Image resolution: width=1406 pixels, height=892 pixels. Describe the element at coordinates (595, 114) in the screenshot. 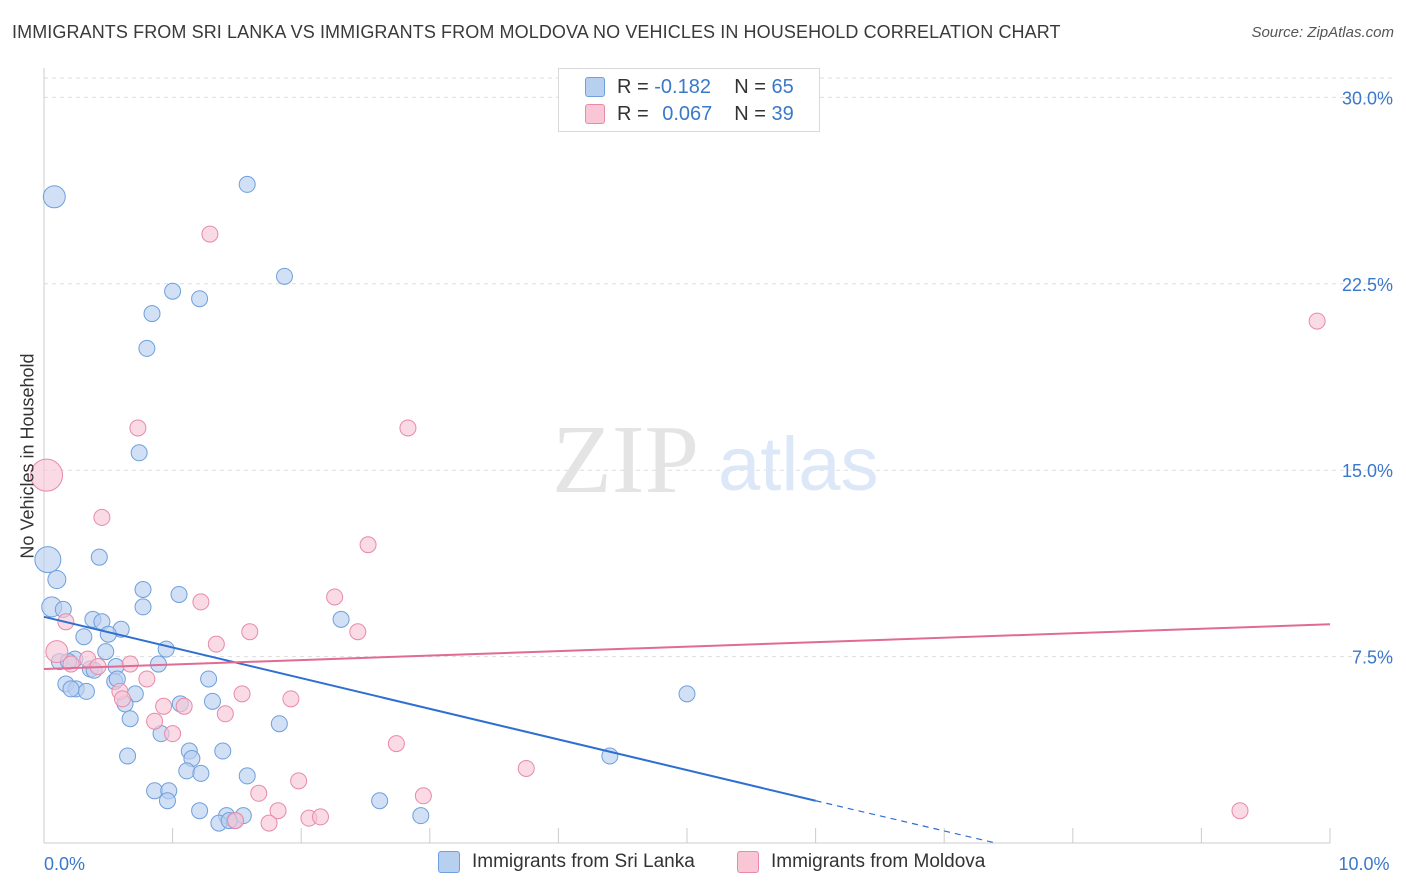

I see `legend-swatch-pink` at that location.